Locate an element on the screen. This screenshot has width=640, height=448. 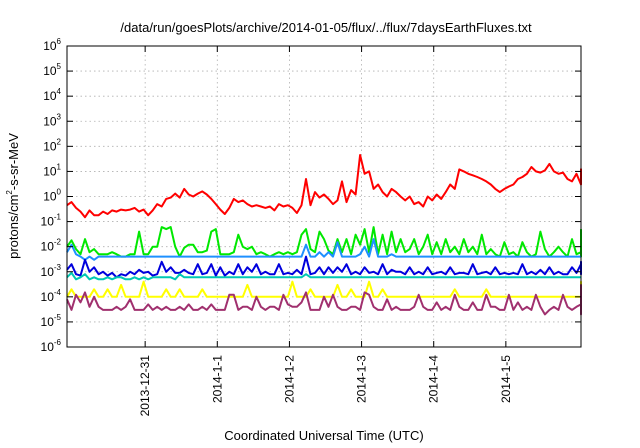
y-tick-label-exponent: -6 is located at coordinates (58, 342).